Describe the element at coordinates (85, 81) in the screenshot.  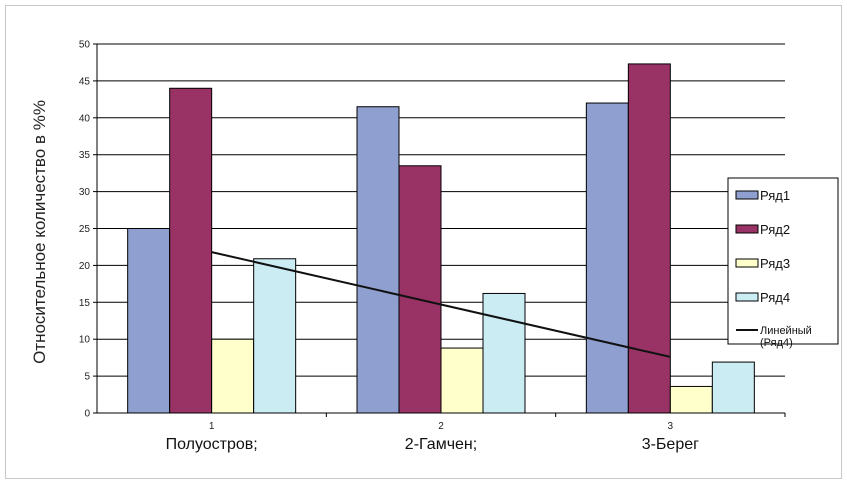
I see `y-tick-label: 45` at that location.